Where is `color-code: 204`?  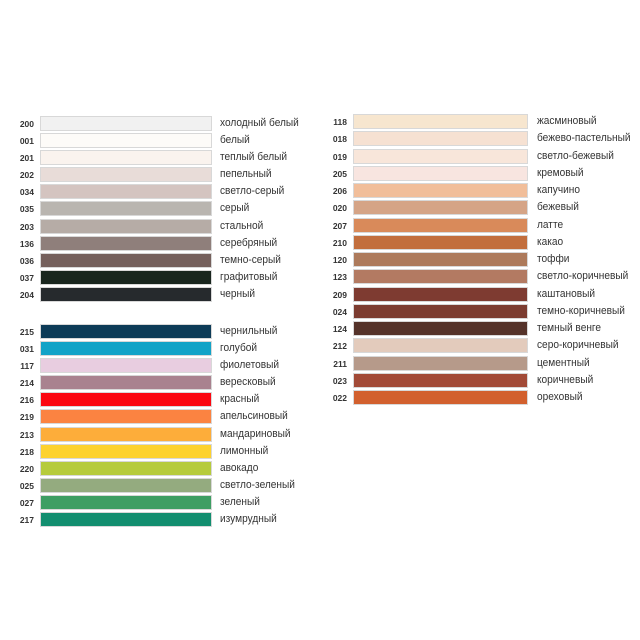 color-code: 204 is located at coordinates (26, 294).